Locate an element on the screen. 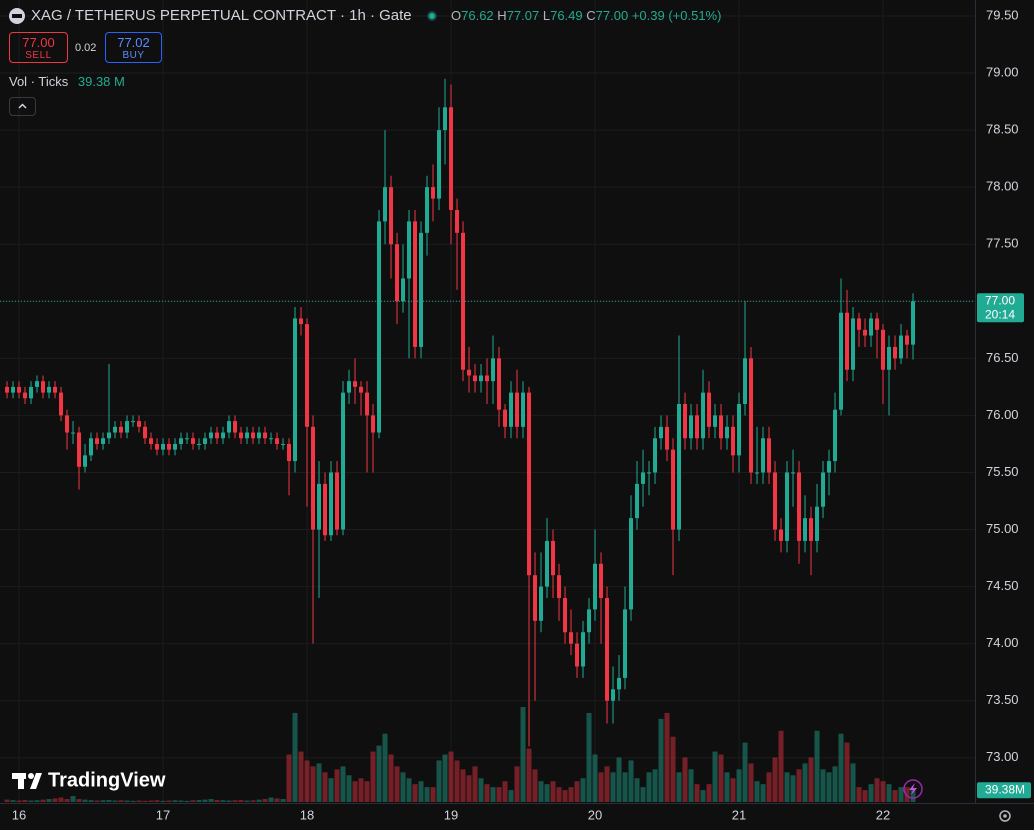 This screenshot has height=830, width=1034. sell-label: SELL is located at coordinates (38, 55).